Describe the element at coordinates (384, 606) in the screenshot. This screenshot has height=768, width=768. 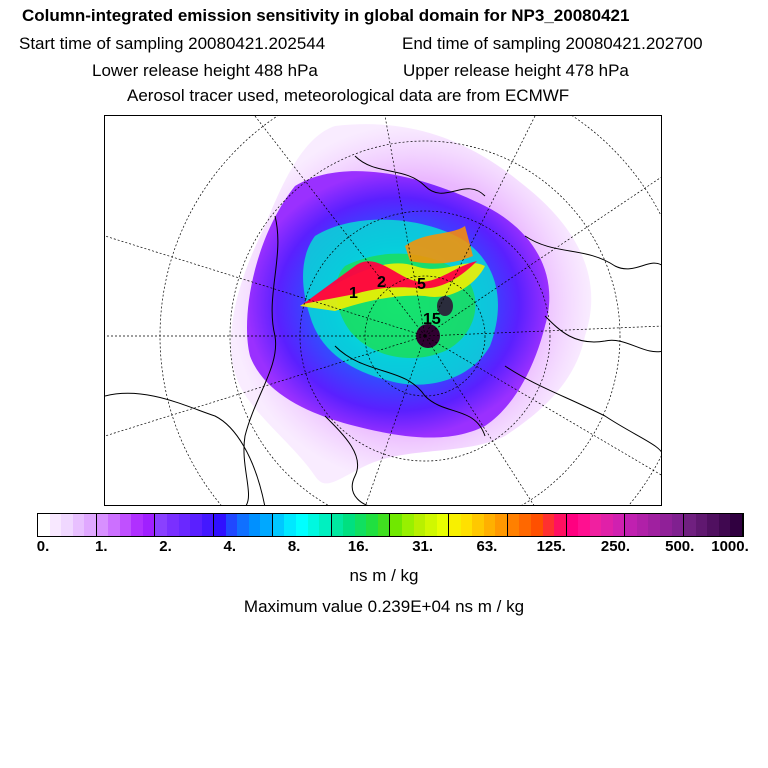
I see `maximum-value-text: Maximum value 0.239E+04 ns m / kg` at that location.